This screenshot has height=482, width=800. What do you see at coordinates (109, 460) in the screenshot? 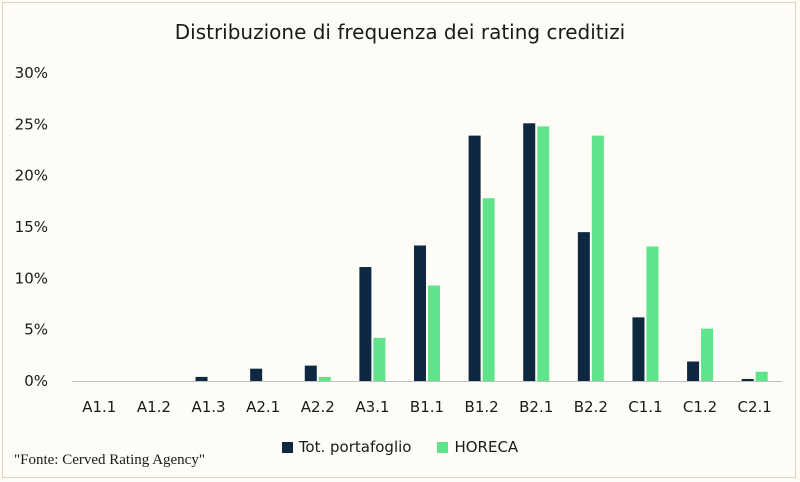
I see `source-note: "Fonte: Cerved Rating Agency"` at bounding box center [109, 460].